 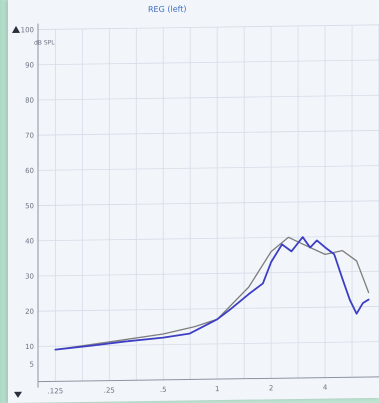 What do you see at coordinates (271, 388) in the screenshot?
I see `x-tick-label: 2` at bounding box center [271, 388].